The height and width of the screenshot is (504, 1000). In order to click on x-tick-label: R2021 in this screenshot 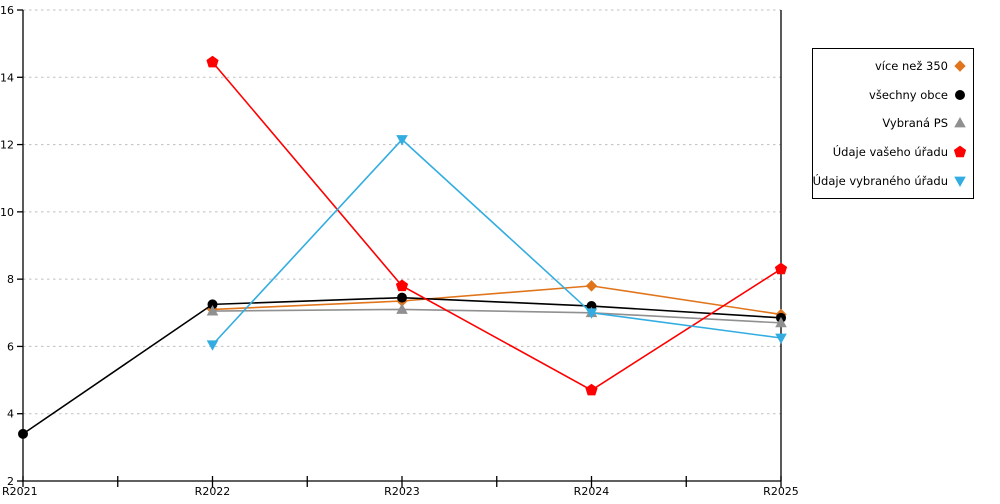, I will do `click(20, 491)`.